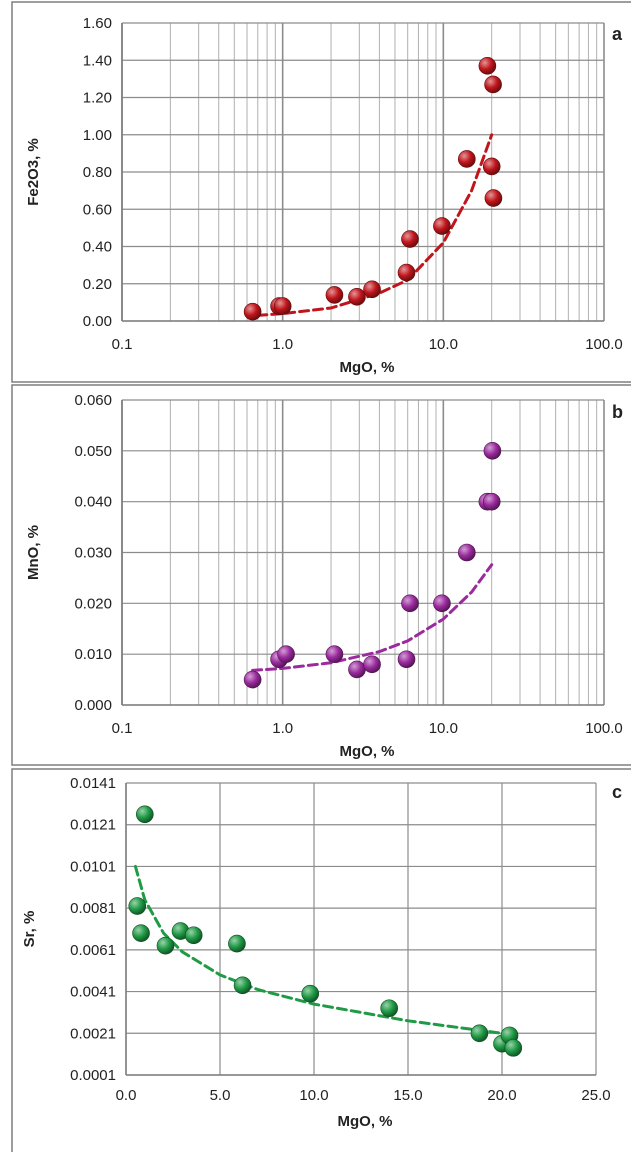  I want to click on x-tick-label: 25.0, so click(595, 1095).